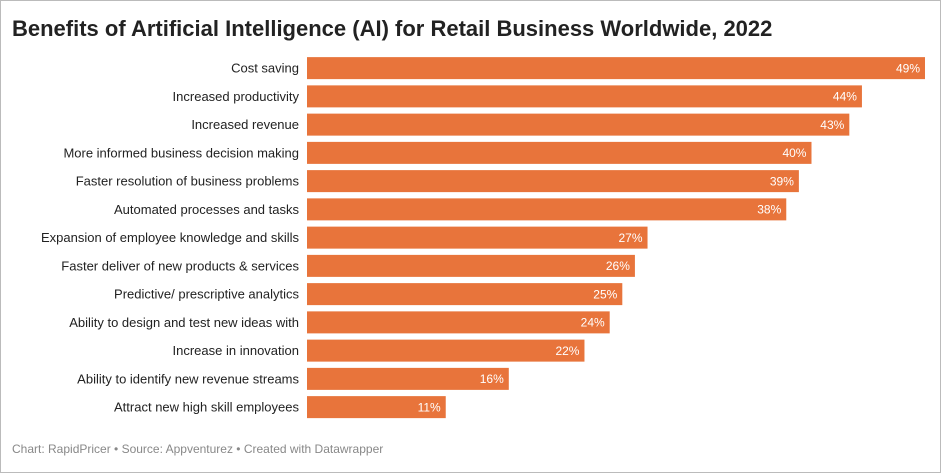 This screenshot has height=473, width=941. What do you see at coordinates (845, 97) in the screenshot?
I see `value-label: 44%` at bounding box center [845, 97].